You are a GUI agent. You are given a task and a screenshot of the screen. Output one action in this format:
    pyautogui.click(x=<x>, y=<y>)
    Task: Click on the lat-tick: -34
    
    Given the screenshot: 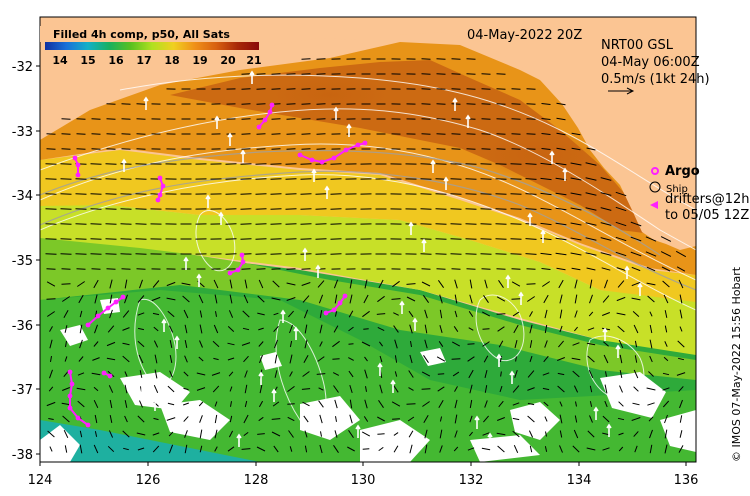 What is the action you would take?
    pyautogui.click(x=22, y=196)
    